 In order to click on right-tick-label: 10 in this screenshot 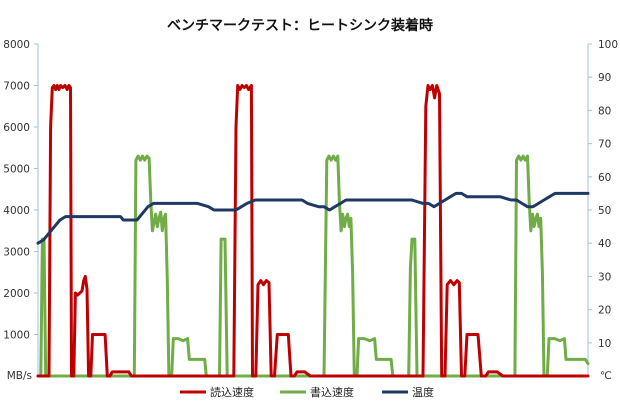, I will do `click(604, 344)`.